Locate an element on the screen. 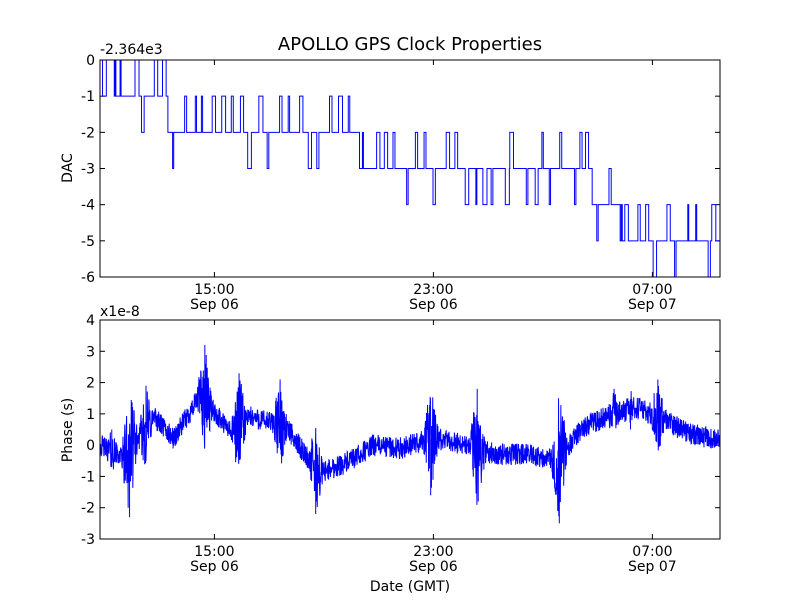 The width and height of the screenshot is (800, 600). dac-x-tick-time: 07:00 is located at coordinates (652, 290).